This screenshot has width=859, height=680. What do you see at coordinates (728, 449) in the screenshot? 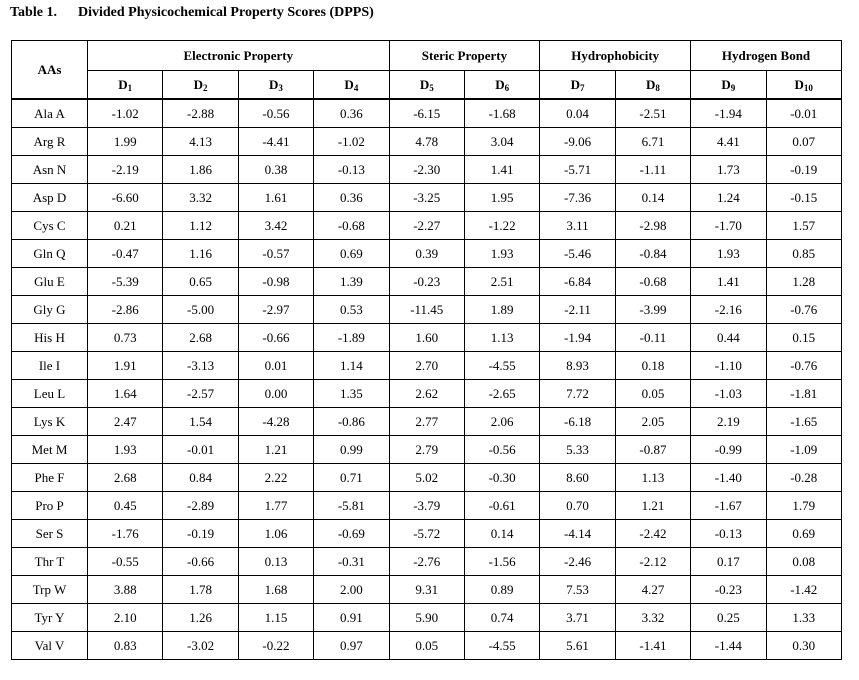
I see `value-cell: -0.99` at bounding box center [728, 449].